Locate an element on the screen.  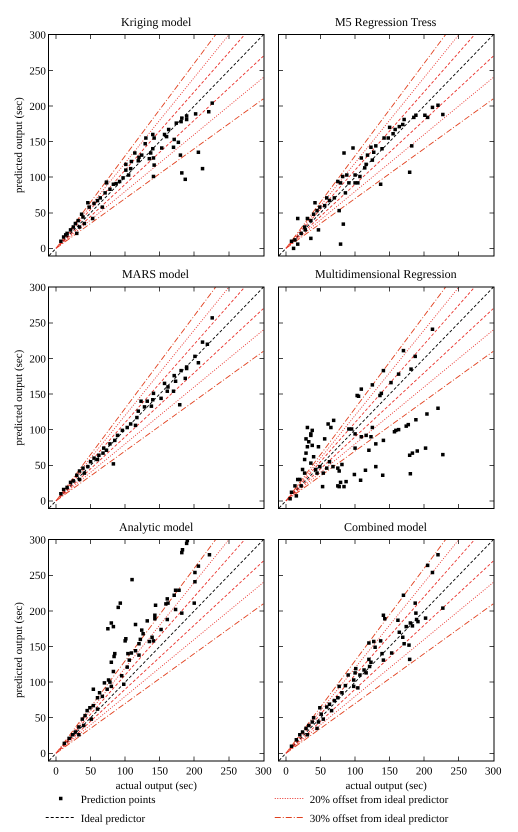
legend-label: 30% offset from ideal predictor is located at coordinates (379, 818).